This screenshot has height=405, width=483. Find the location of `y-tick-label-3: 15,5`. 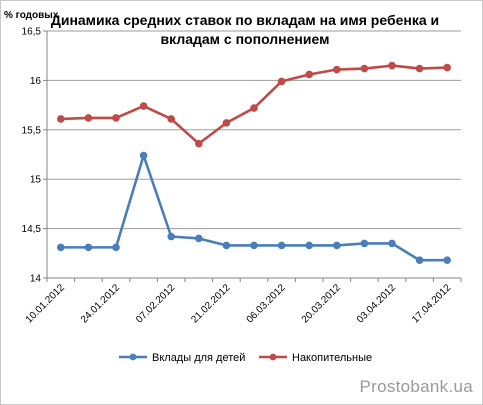

y-tick-label-3: 15,5 is located at coordinates (32, 130).